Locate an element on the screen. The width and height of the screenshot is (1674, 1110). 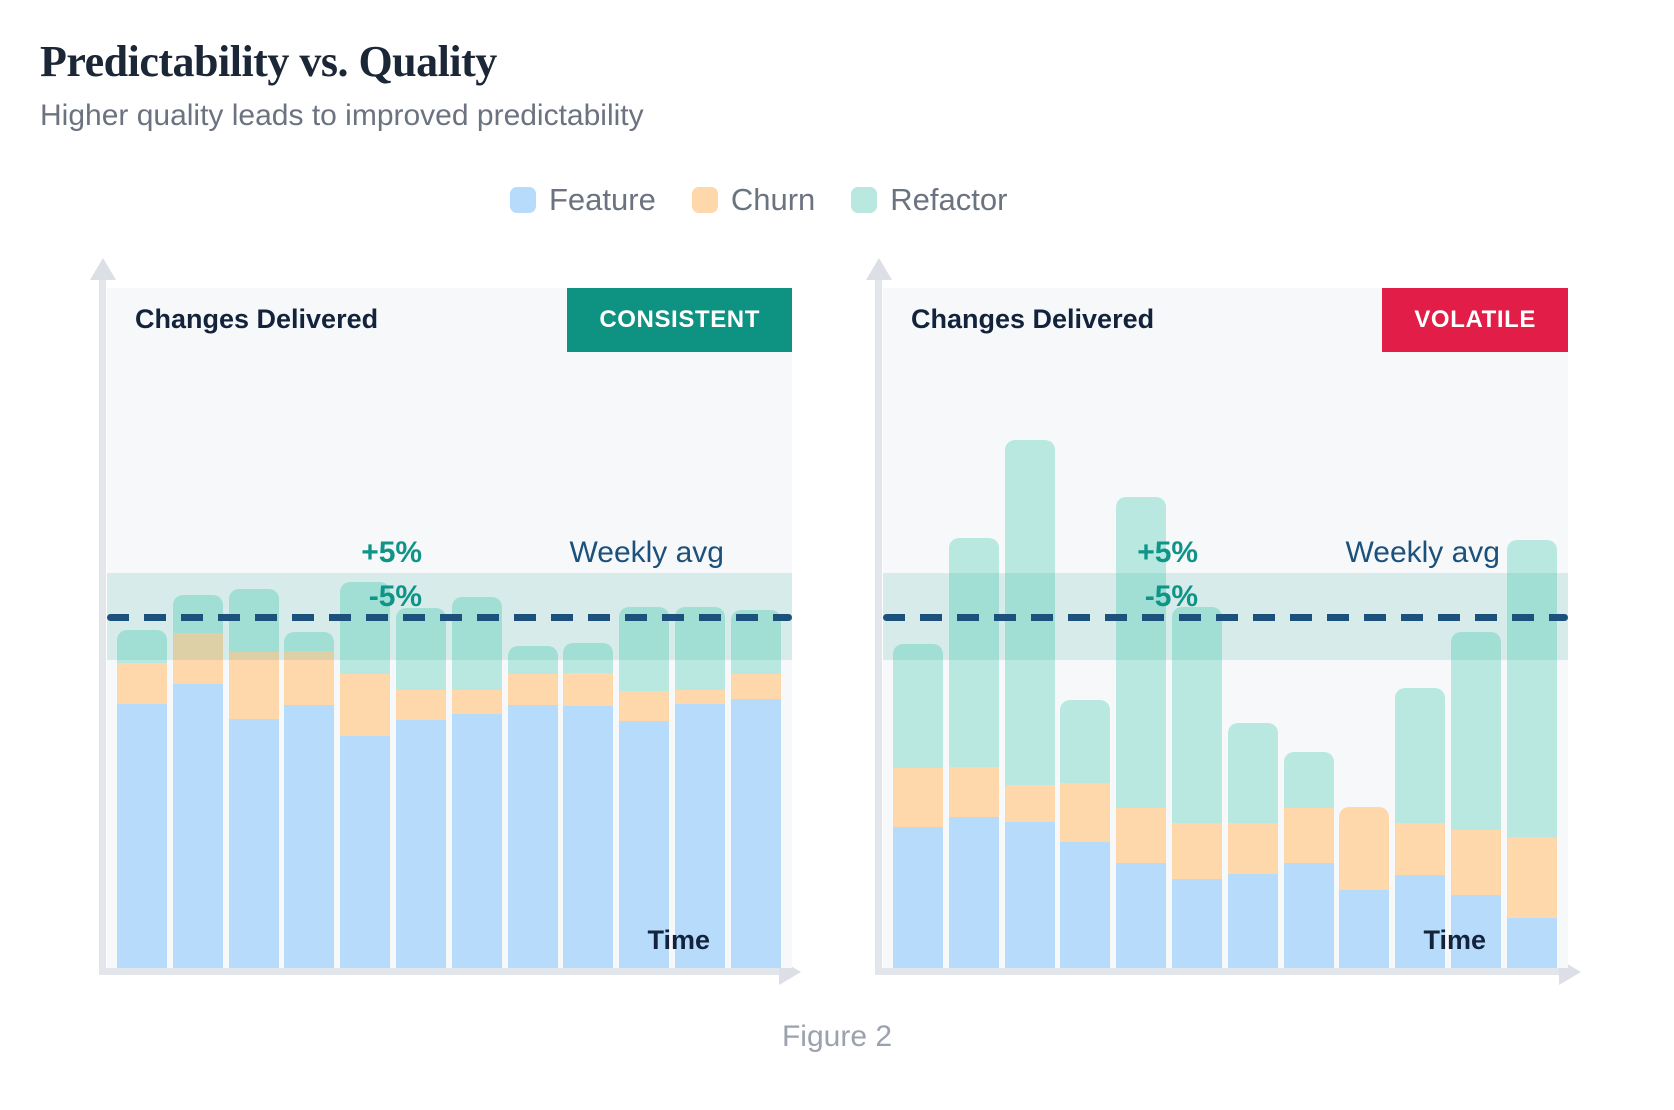
x-axis-consistent is located at coordinates (439, 971).